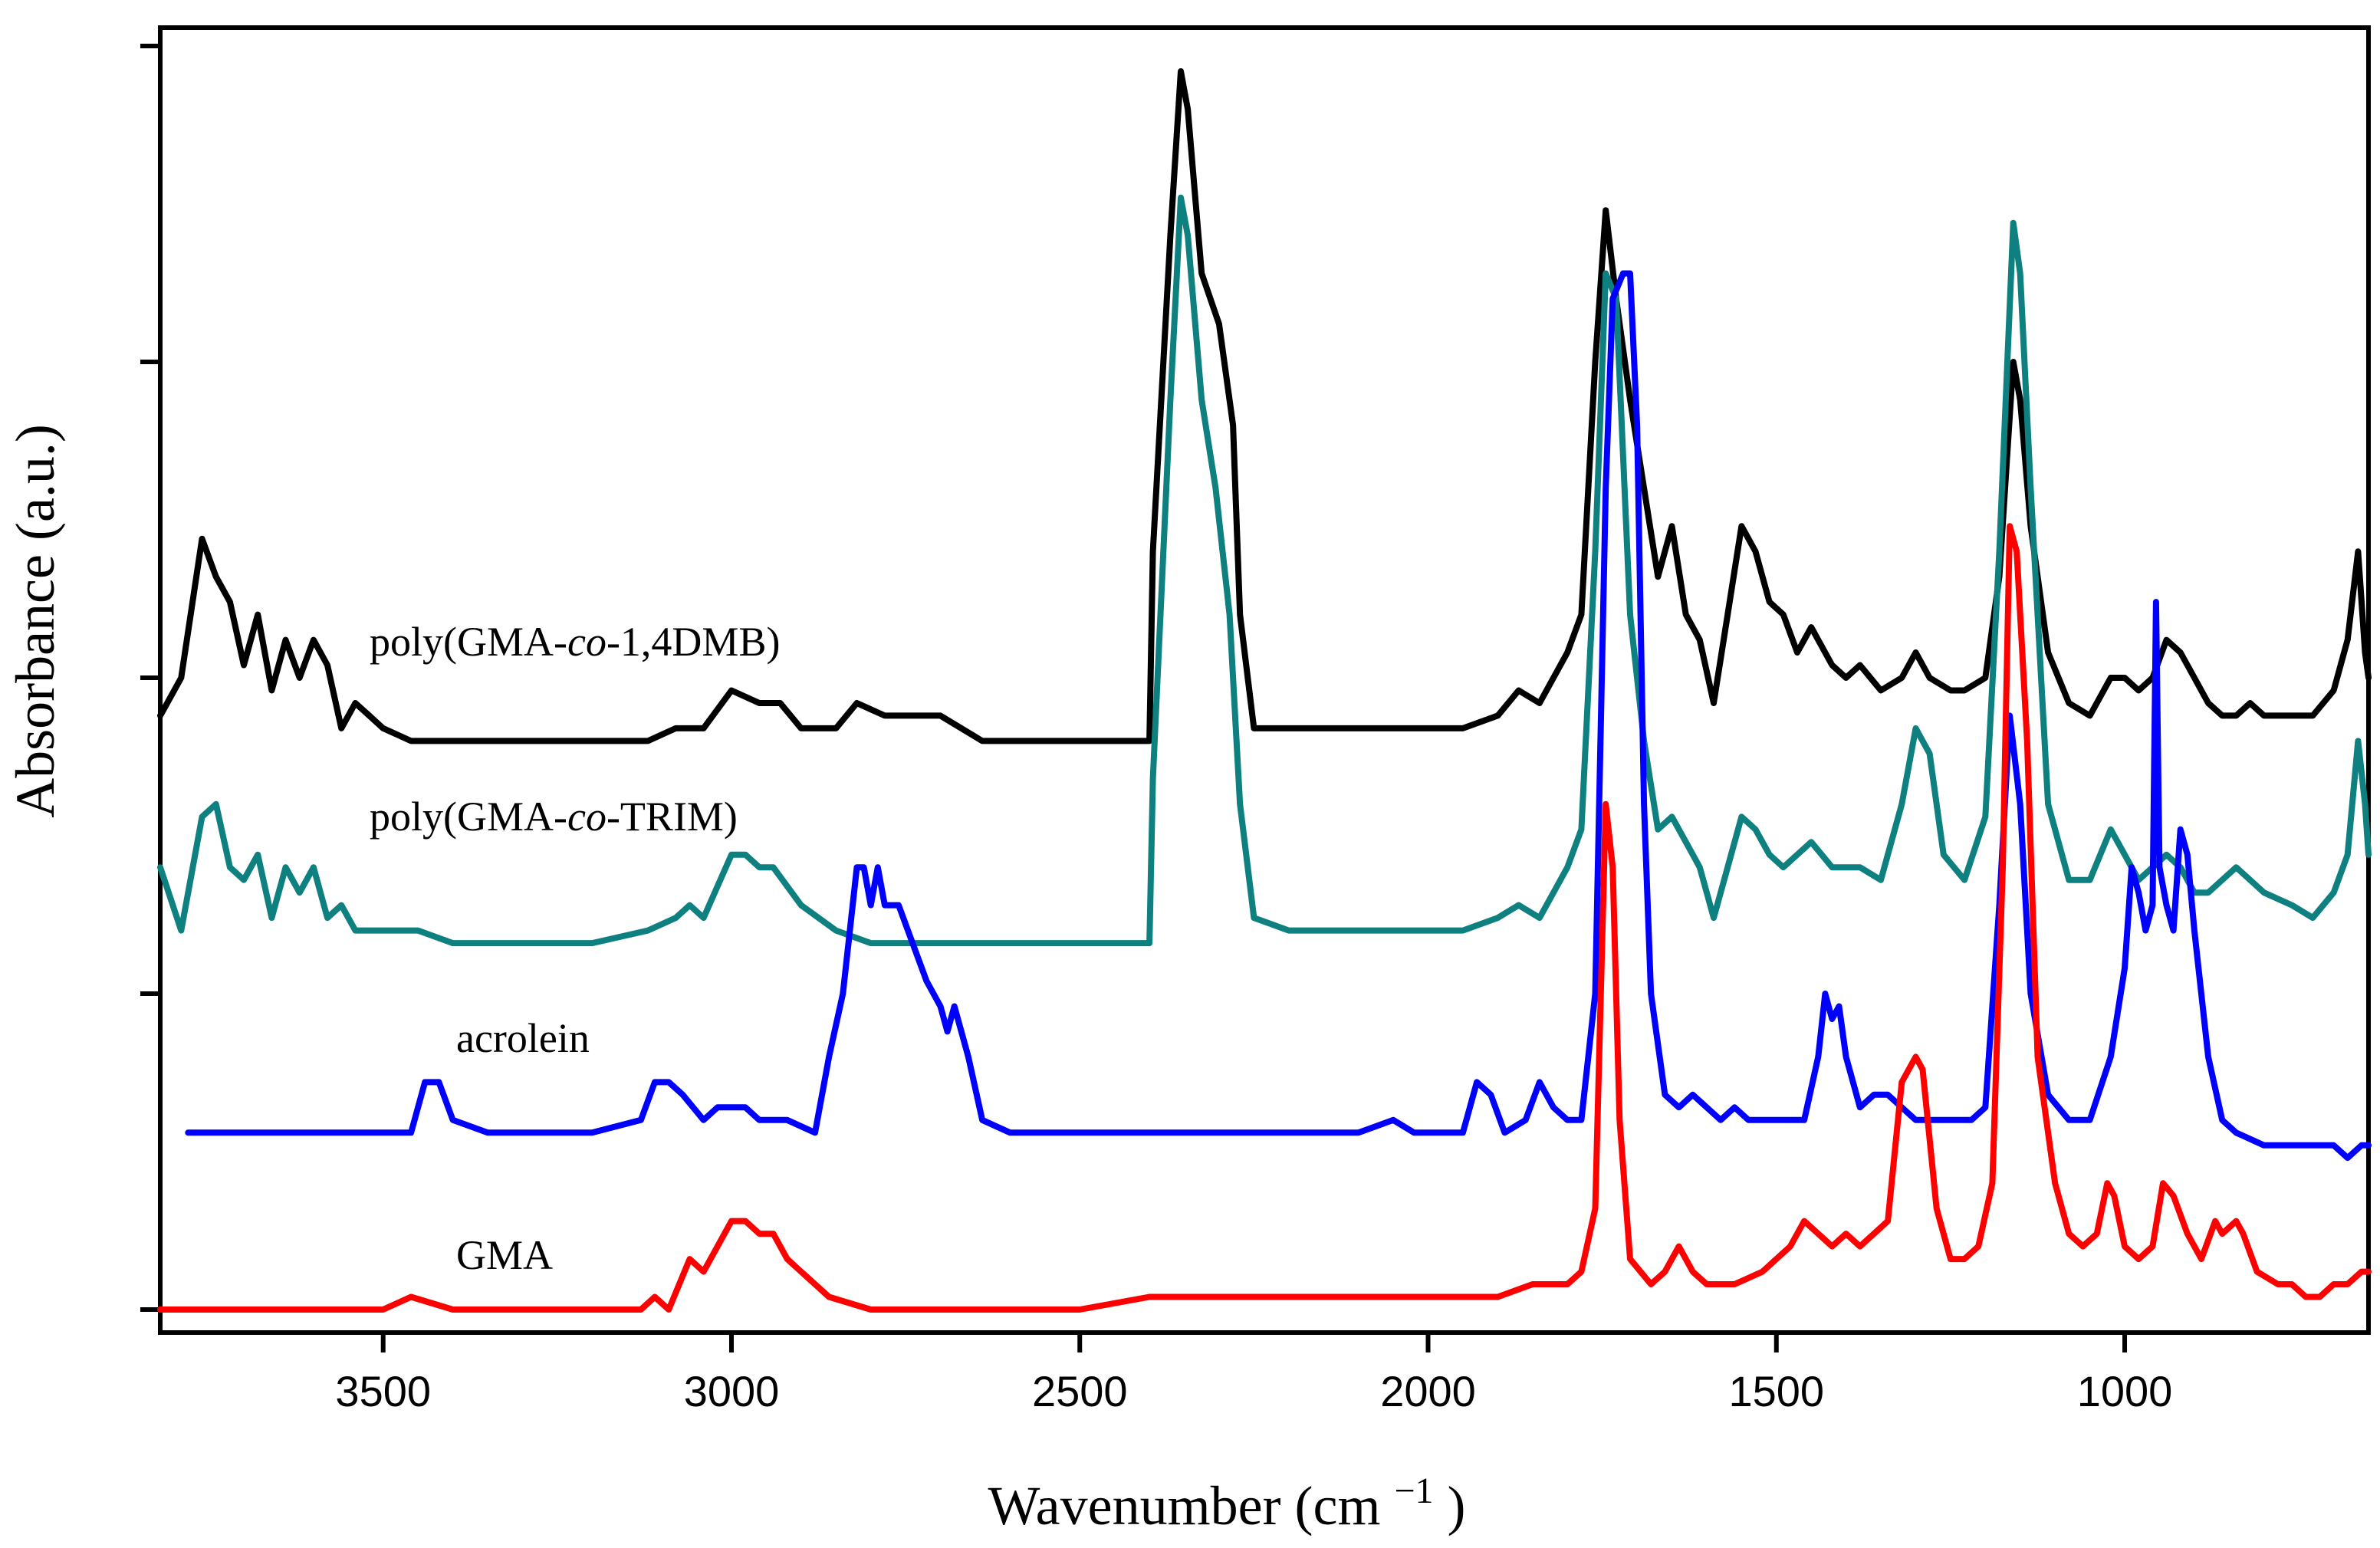 Image resolution: width=2380 pixels, height=1548 pixels. I want to click on x-axis-title-main: Wavenumber (cm, so click(1184, 1506).